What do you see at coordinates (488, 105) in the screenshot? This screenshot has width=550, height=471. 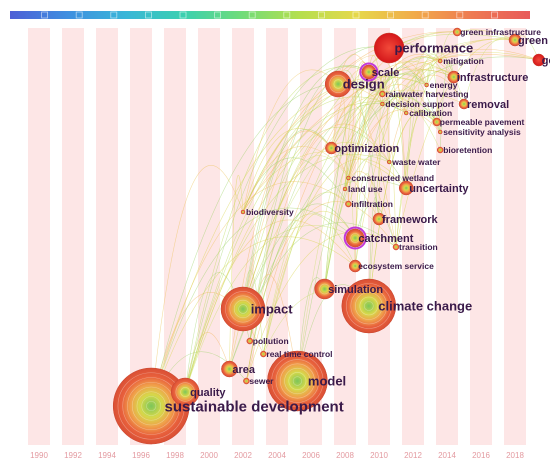 I see `keyword-label: removal` at bounding box center [488, 105].